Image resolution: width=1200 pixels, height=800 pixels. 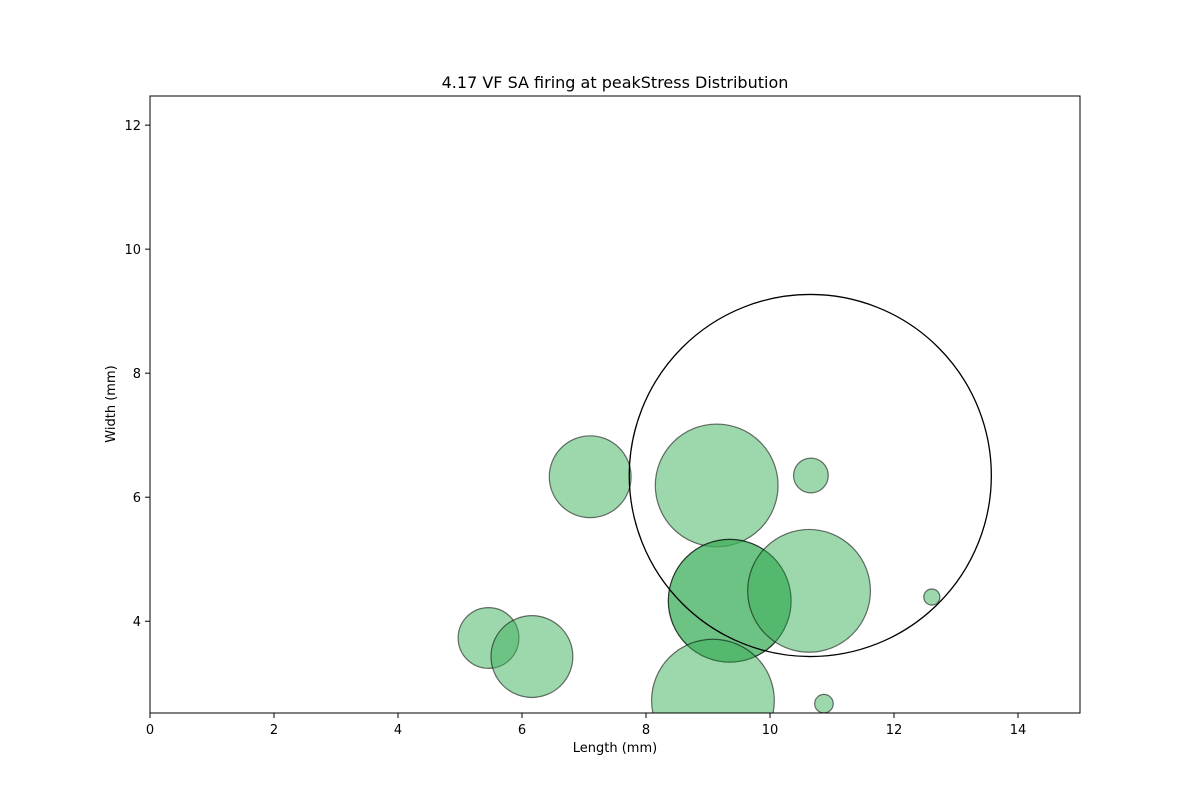 What do you see at coordinates (646, 730) in the screenshot?
I see `x-tick-label: 8` at bounding box center [646, 730].